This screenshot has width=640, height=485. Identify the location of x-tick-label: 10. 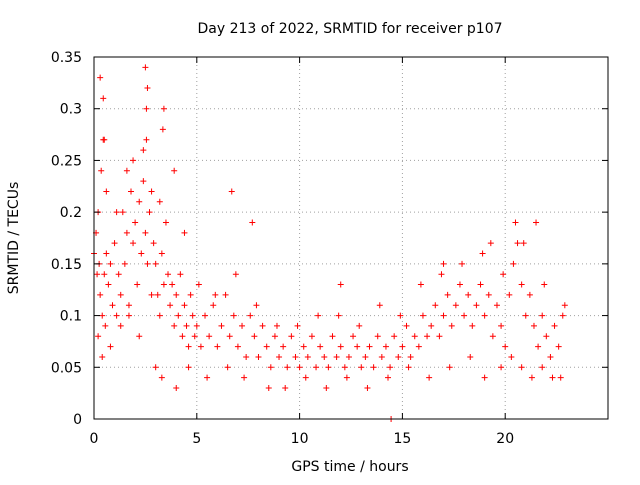
(300, 439).